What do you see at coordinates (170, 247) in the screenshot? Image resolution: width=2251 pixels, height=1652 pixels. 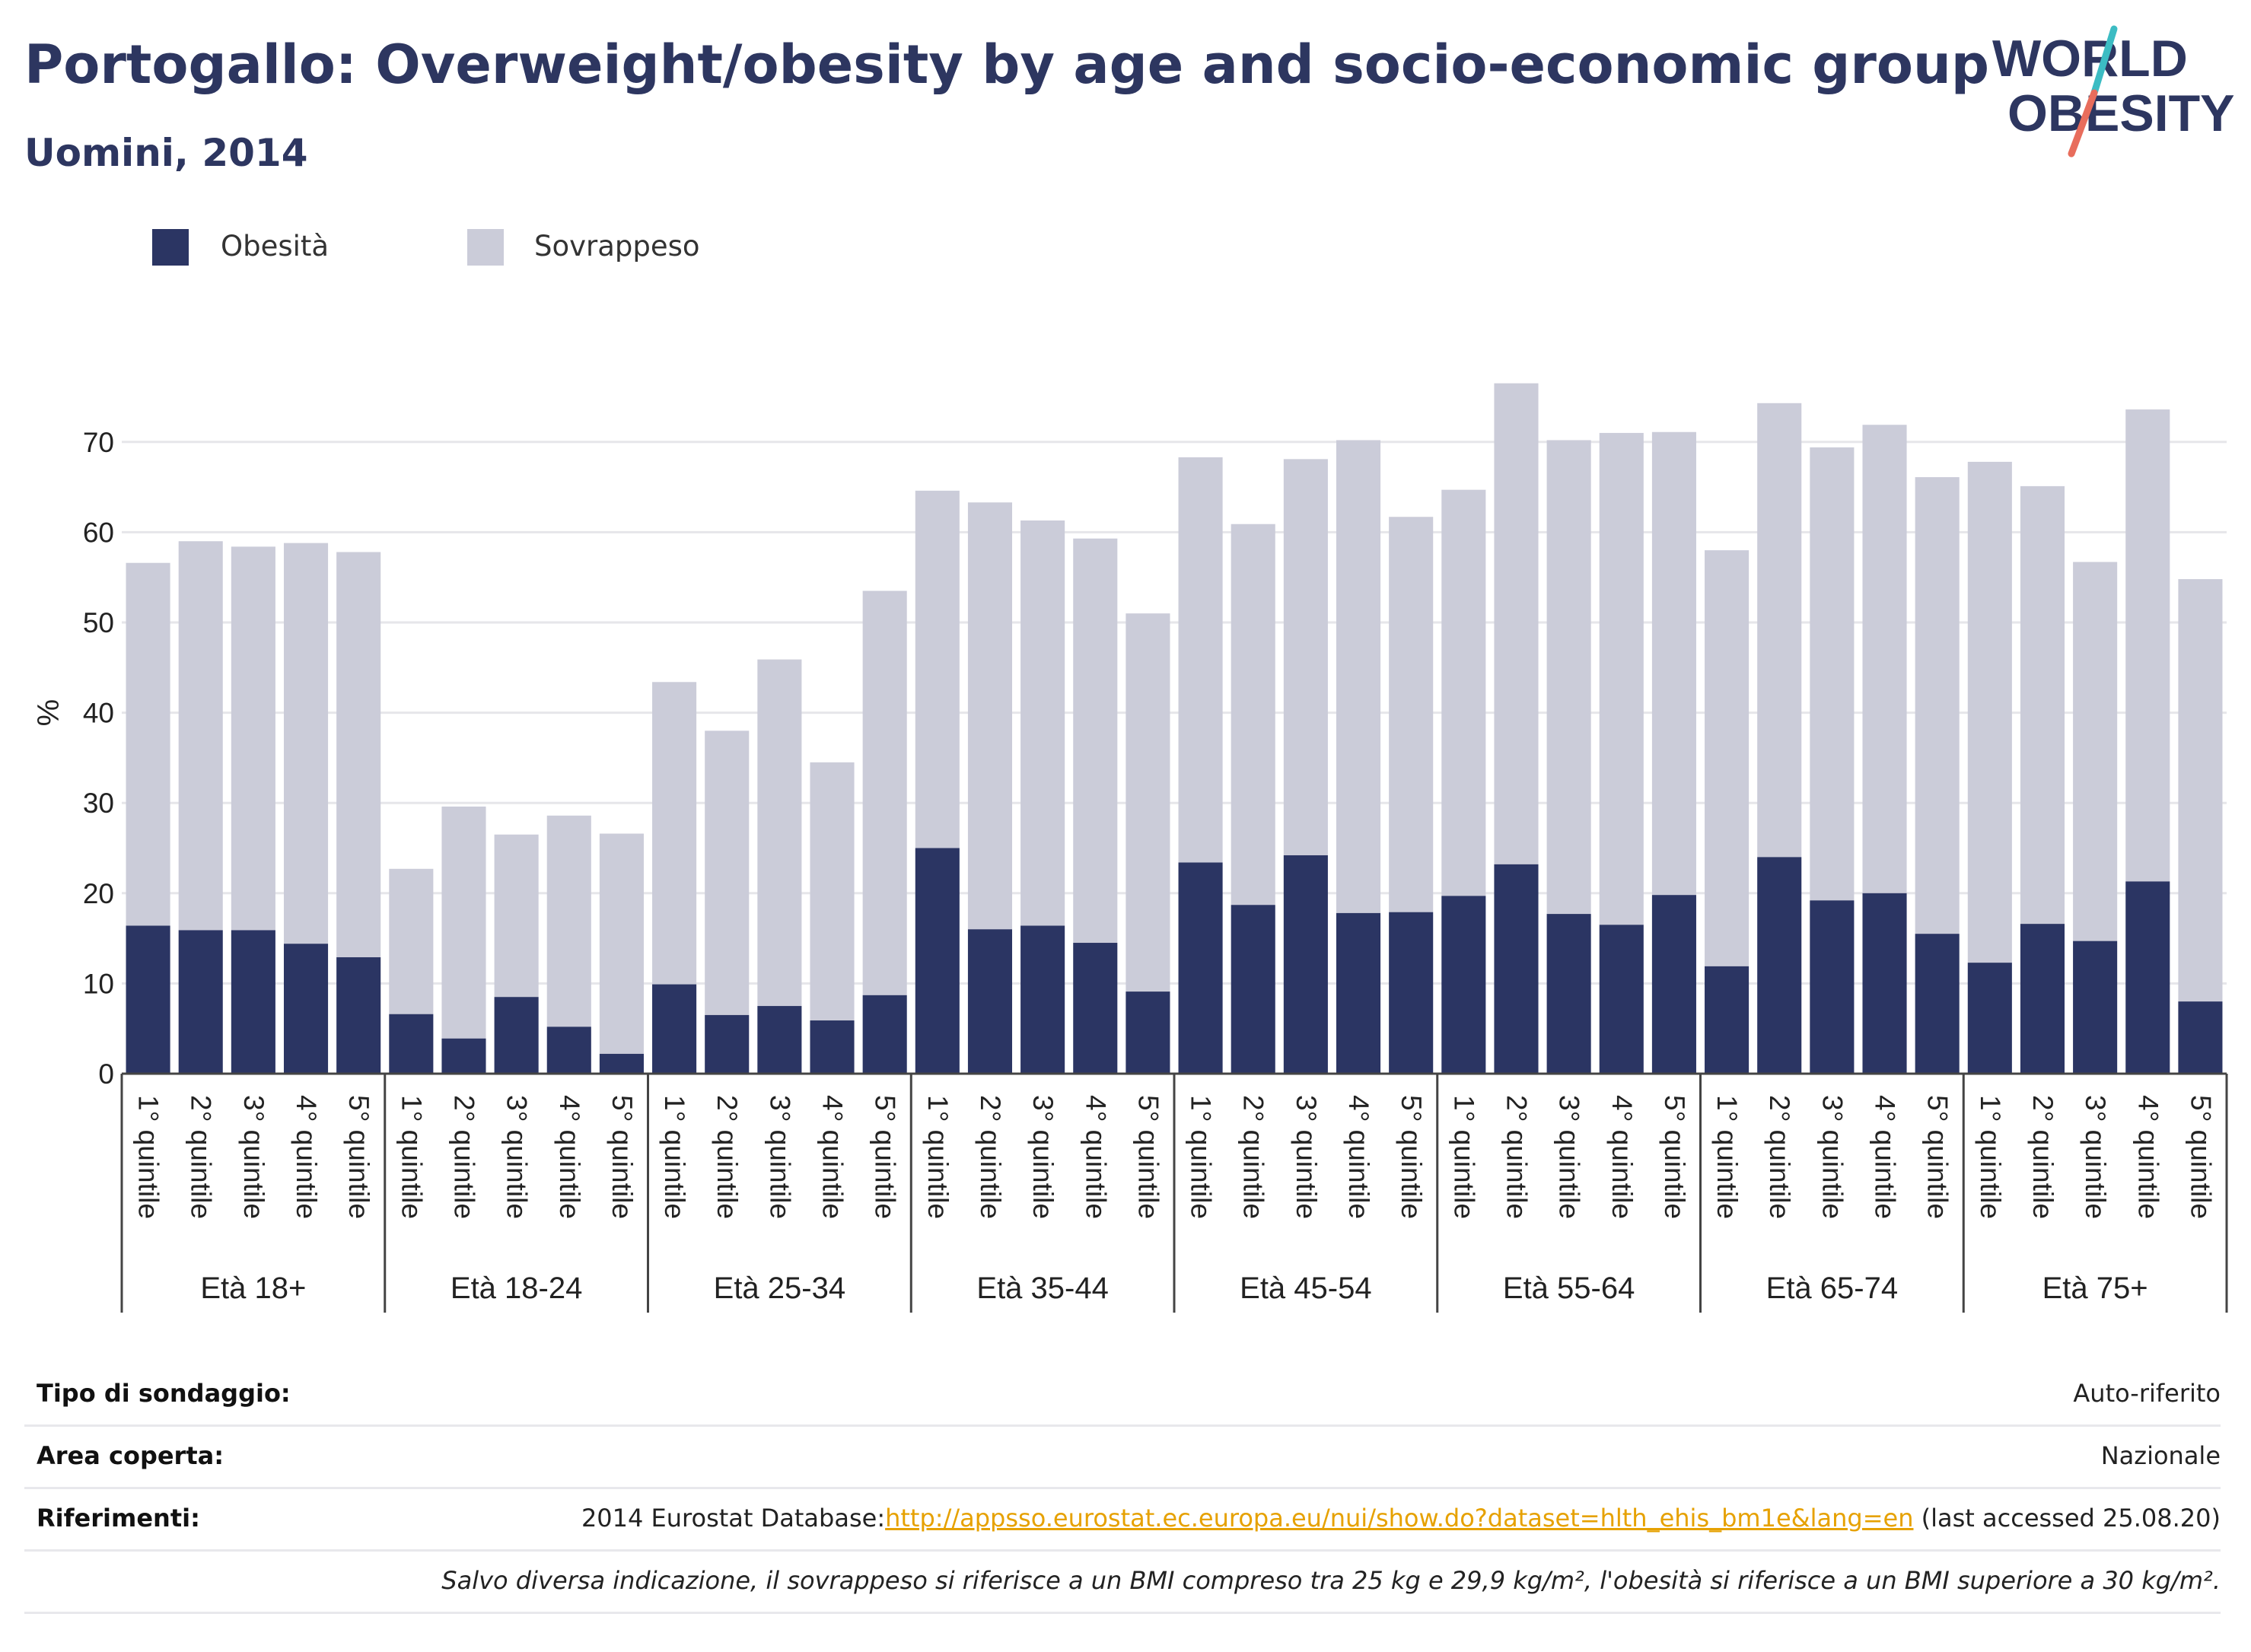 I see `legend-swatch-obesity` at bounding box center [170, 247].